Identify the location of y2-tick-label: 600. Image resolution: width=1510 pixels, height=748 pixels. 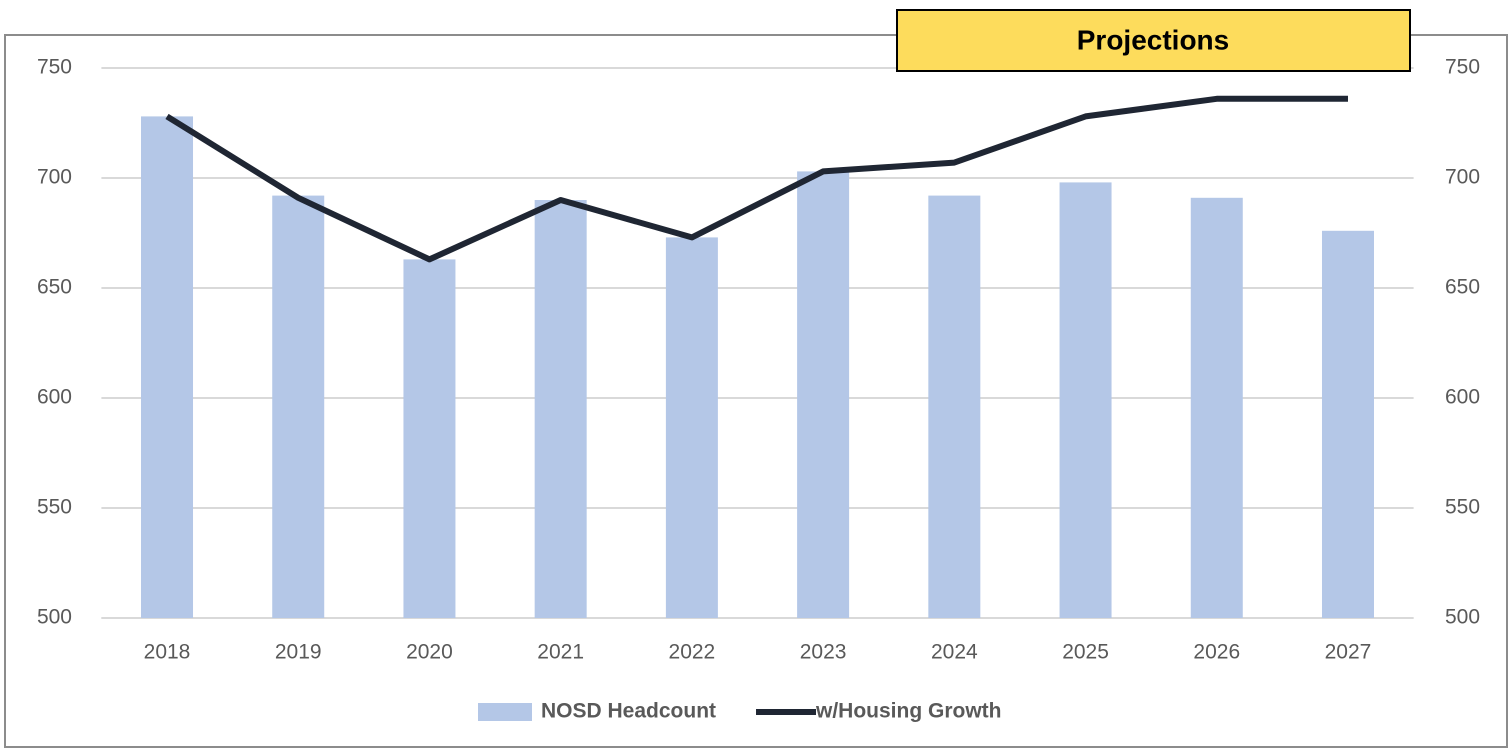
(1462, 397).